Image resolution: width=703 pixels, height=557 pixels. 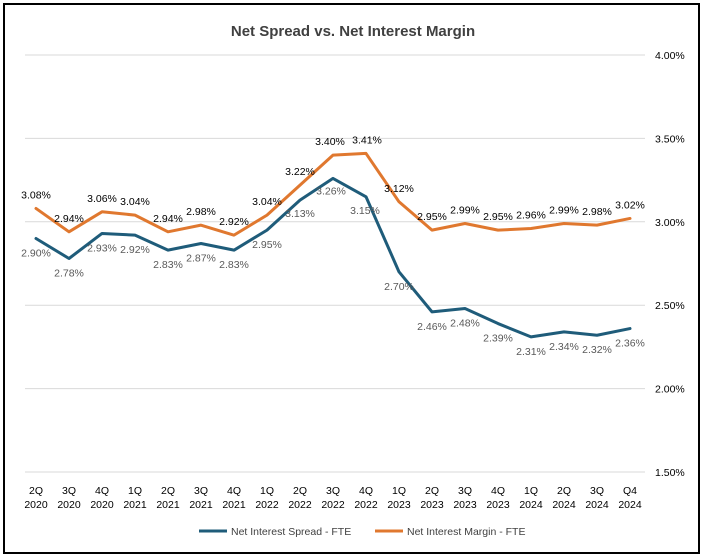 I want to click on data-label-spread: 2.48%, so click(x=465, y=324).